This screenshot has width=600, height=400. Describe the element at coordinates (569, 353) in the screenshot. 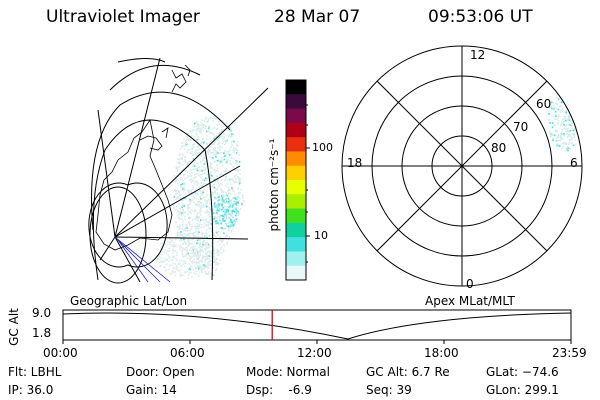

I see `altitude-xtick-2359: 23:59` at that location.